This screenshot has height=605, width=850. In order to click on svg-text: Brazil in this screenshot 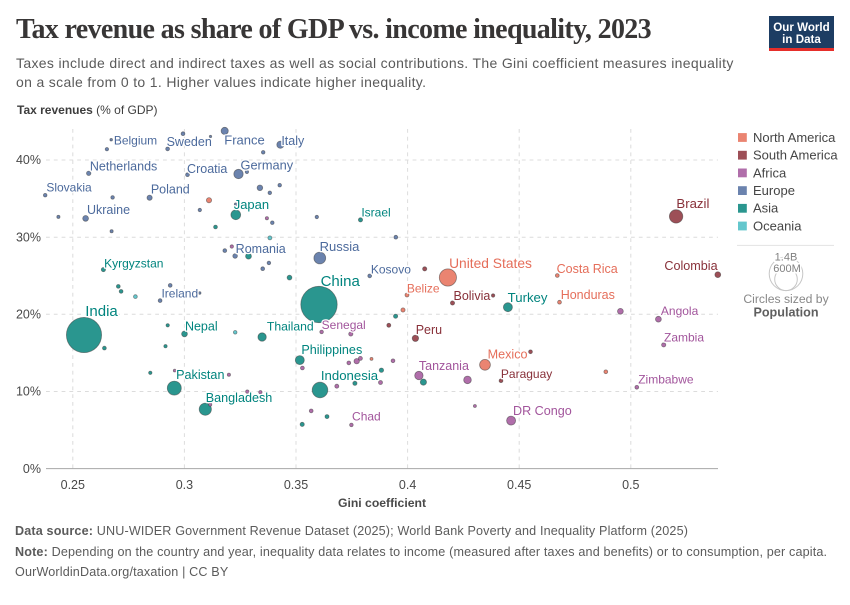, I will do `click(692, 203)`.